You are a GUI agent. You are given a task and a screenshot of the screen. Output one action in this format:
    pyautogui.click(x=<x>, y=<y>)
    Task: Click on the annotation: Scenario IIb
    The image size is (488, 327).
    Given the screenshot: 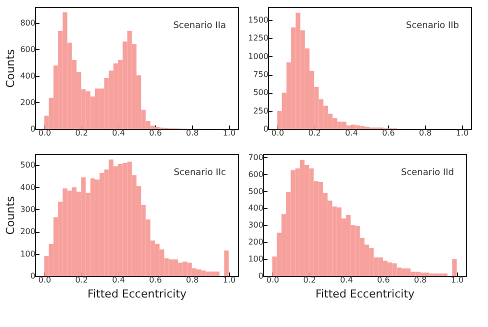 What is the action you would take?
    pyautogui.click(x=433, y=26)
    